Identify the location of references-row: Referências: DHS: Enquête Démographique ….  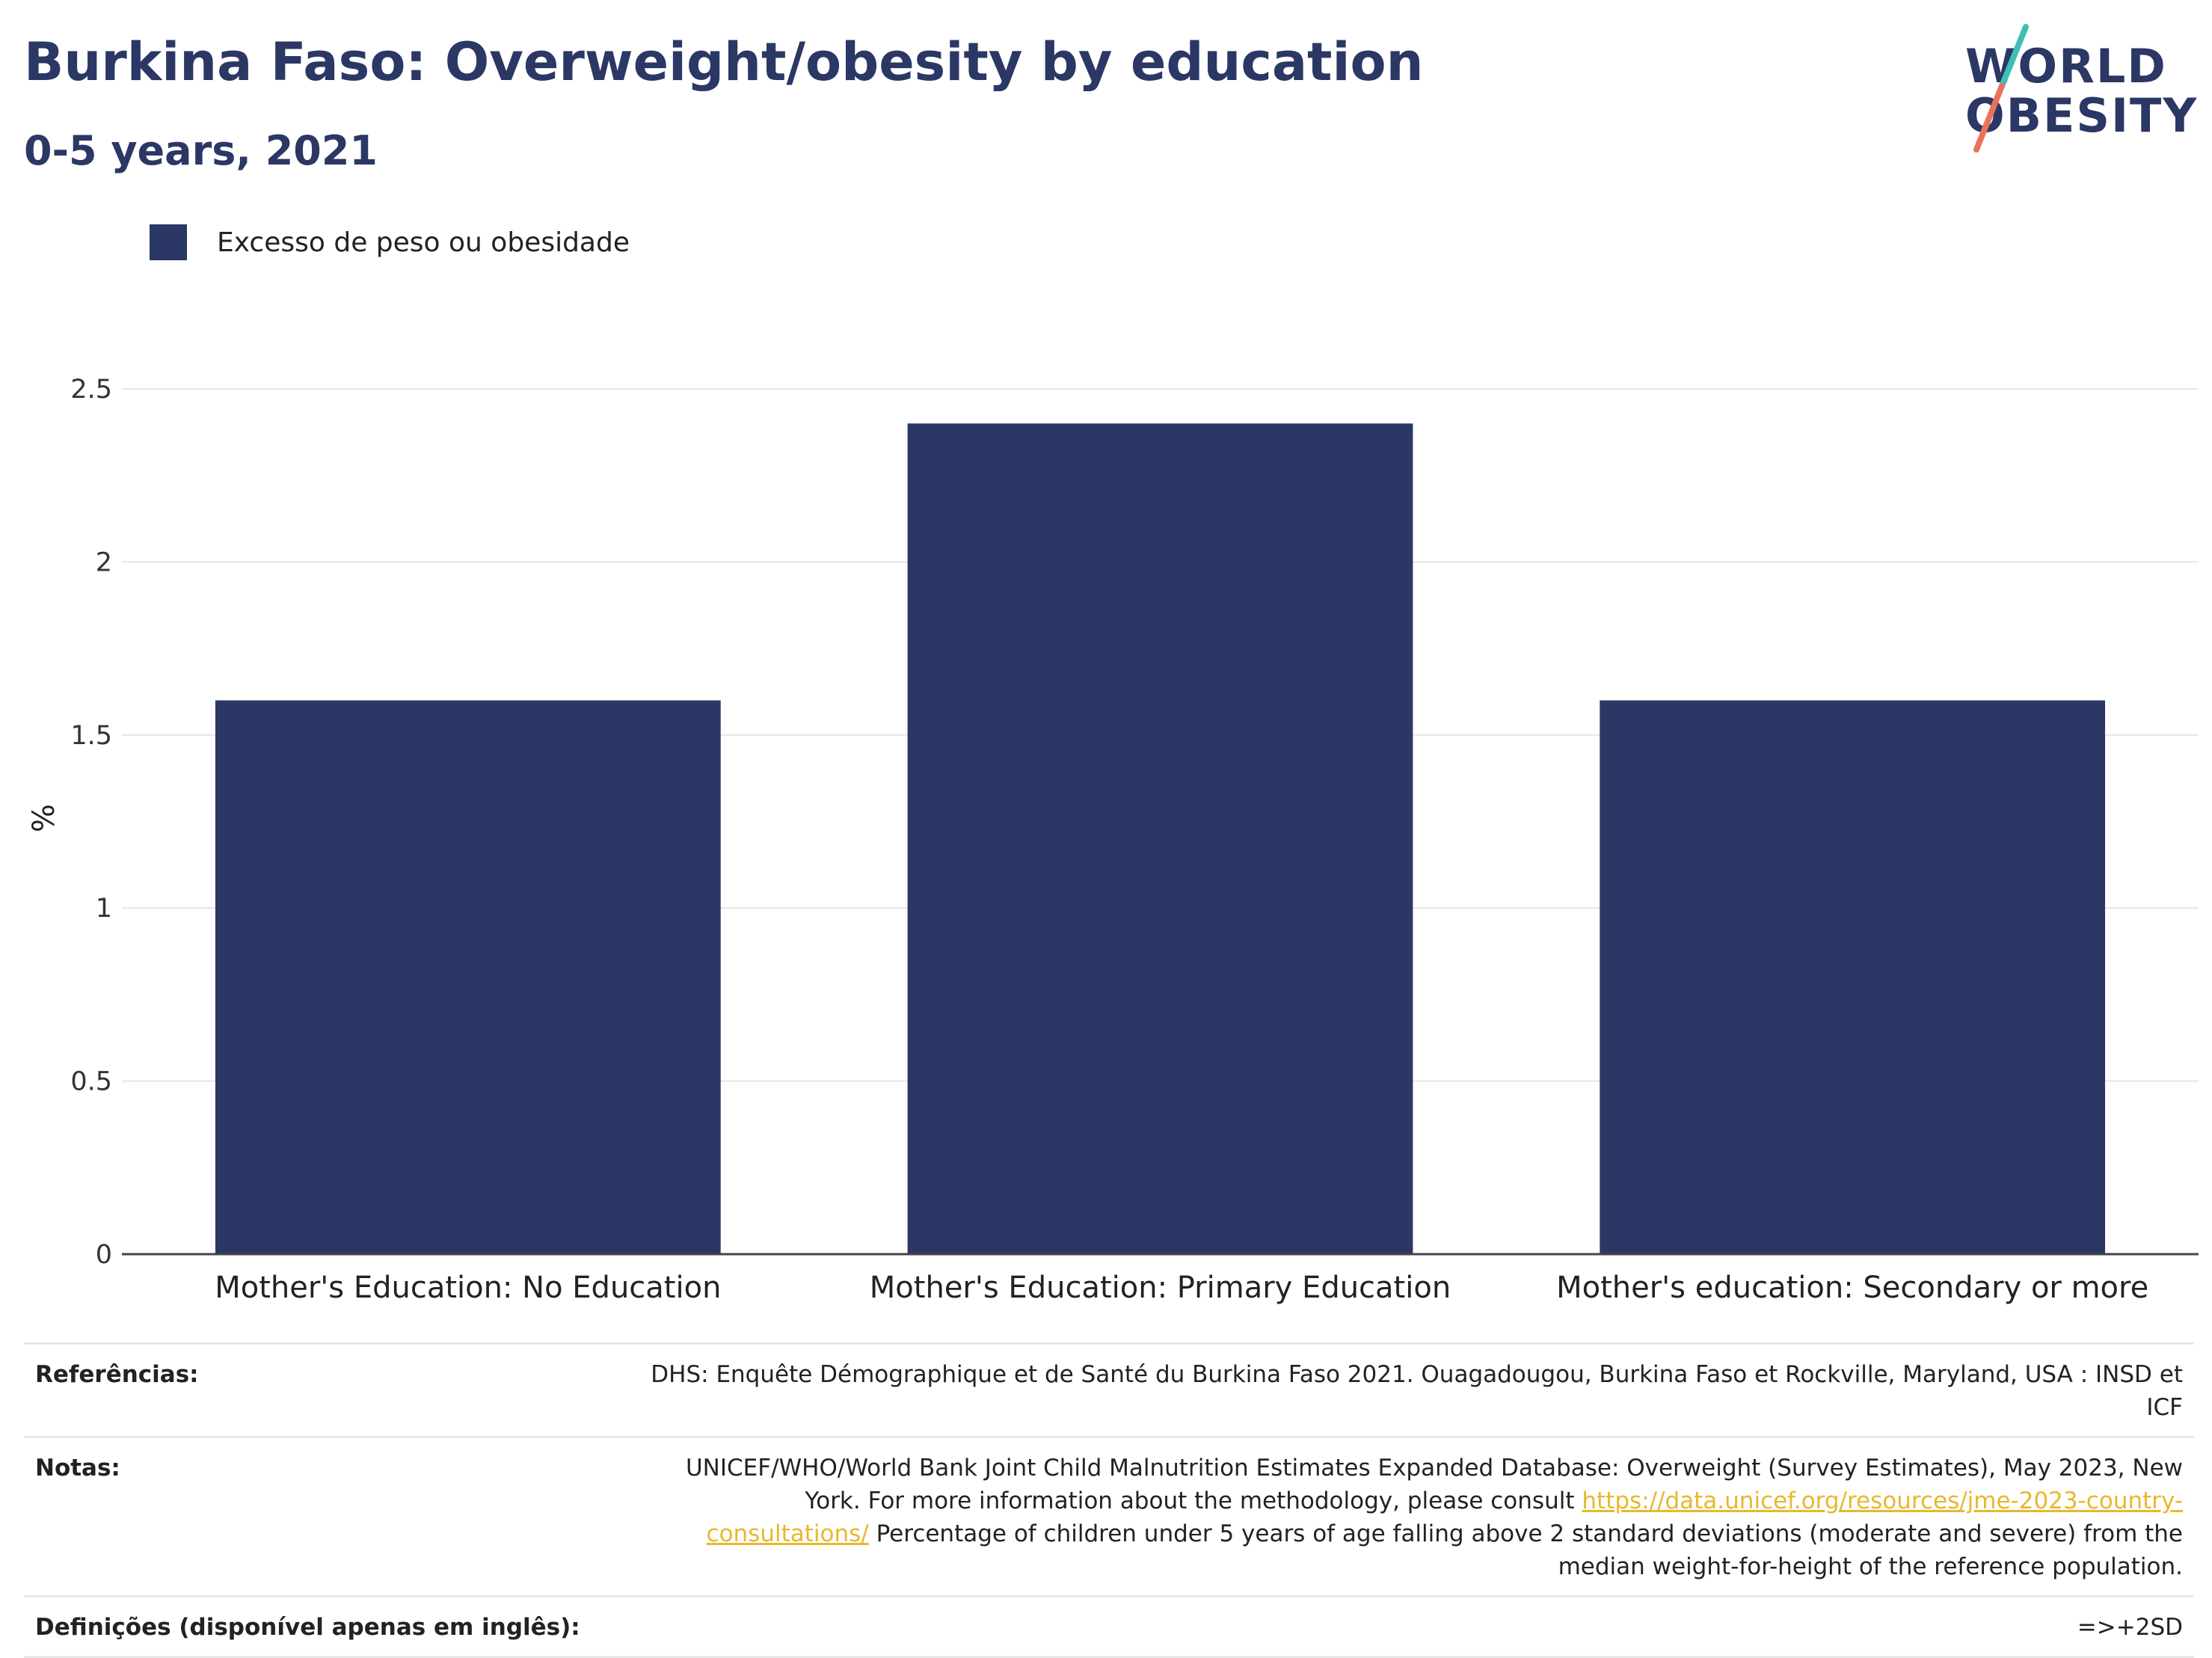
(1109, 1389).